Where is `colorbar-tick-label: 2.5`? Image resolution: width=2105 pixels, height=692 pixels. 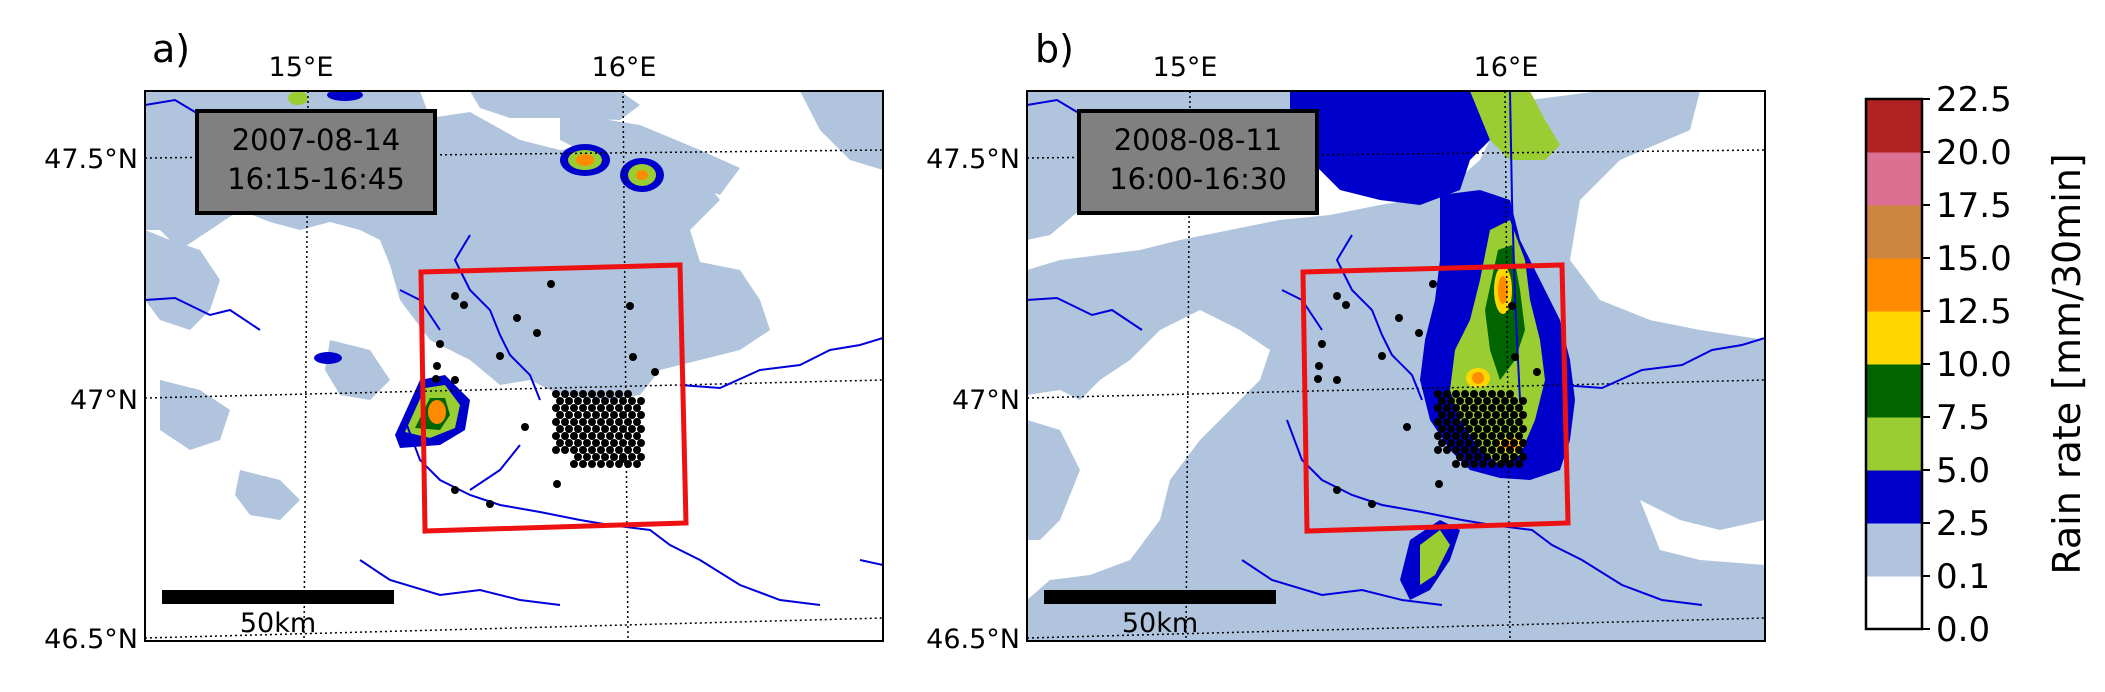 colorbar-tick-label: 2.5 is located at coordinates (1963, 524).